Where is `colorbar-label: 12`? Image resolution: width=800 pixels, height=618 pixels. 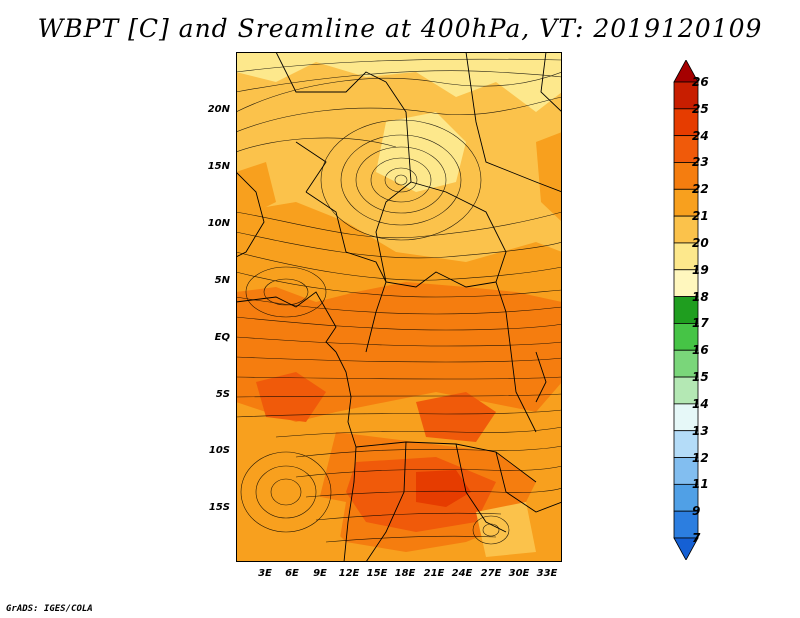
colorbar-label: 12 is located at coordinates (700, 457).